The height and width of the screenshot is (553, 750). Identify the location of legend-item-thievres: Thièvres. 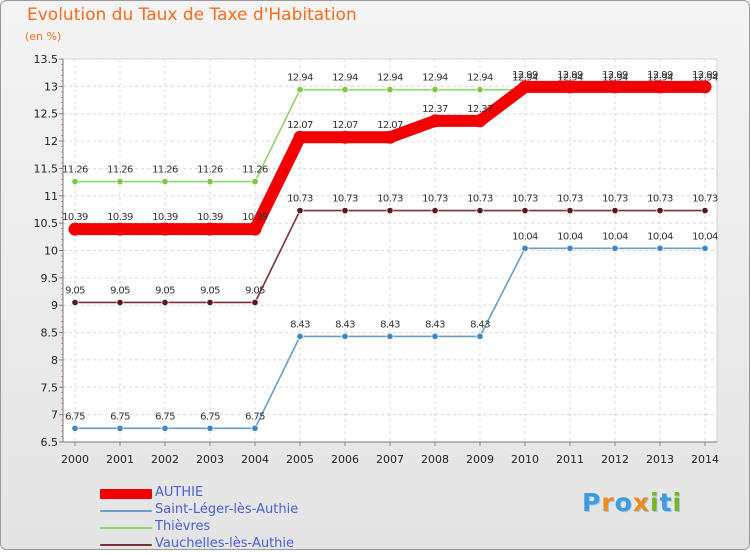
(230, 527).